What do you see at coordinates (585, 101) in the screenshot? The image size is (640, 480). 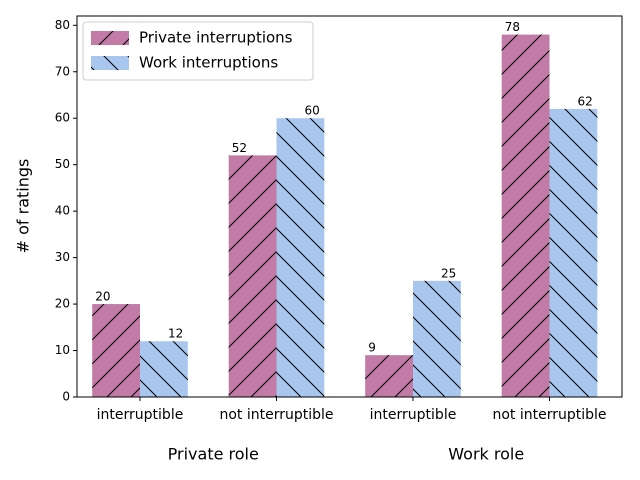 I see `data-label: 62` at bounding box center [585, 101].